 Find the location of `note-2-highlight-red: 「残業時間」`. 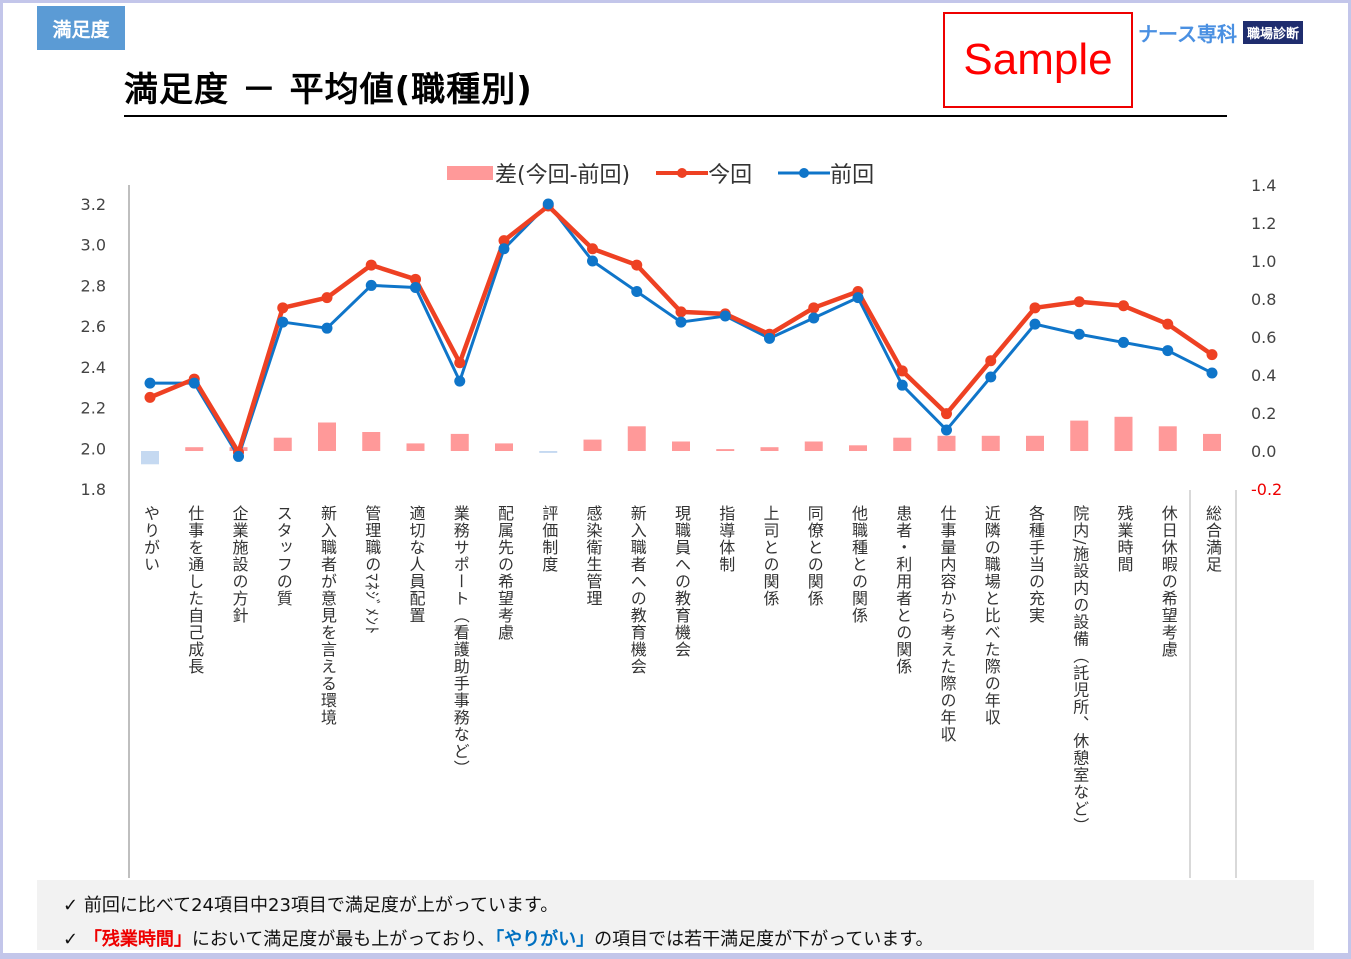

note-2-highlight-red: 「残業時間」 is located at coordinates (137, 939).